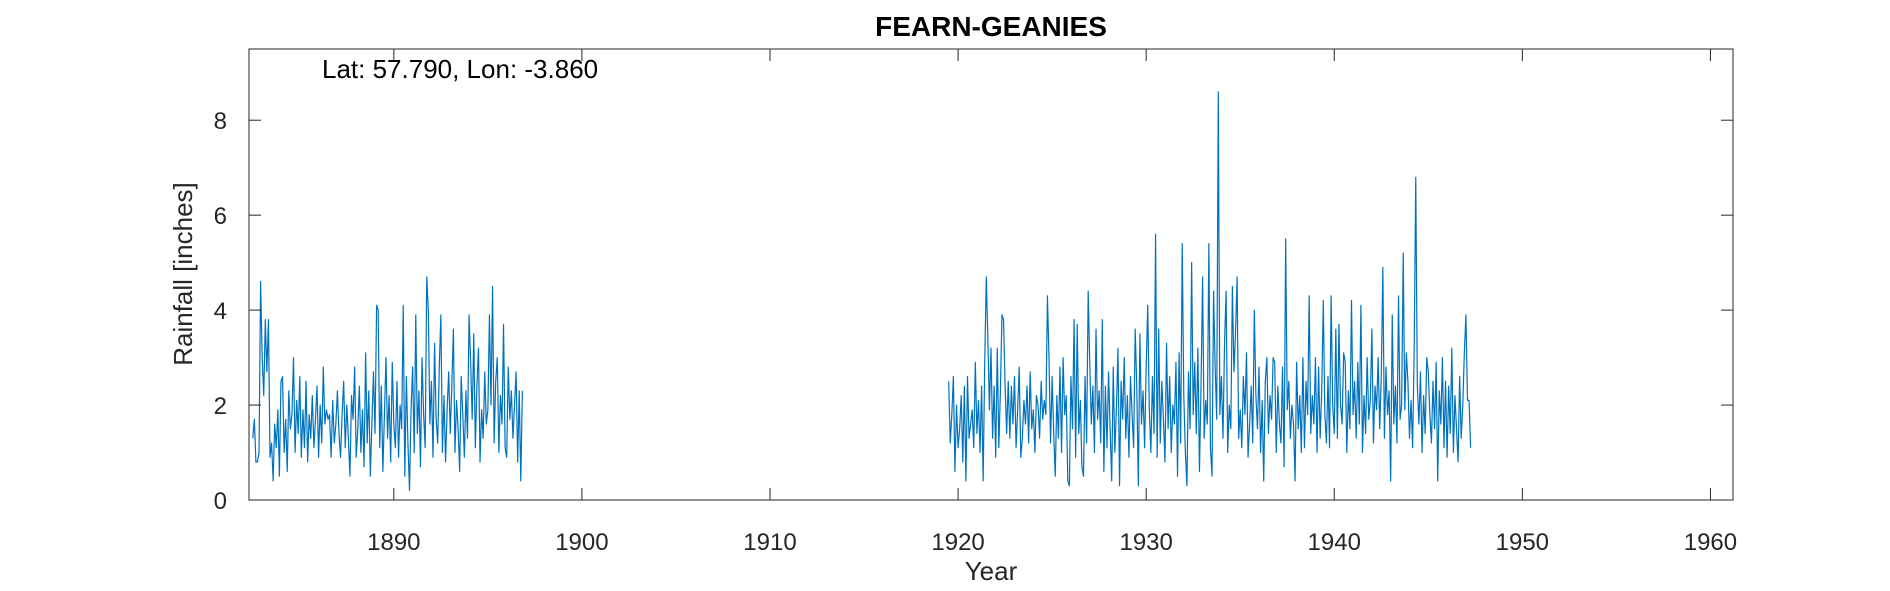 Image resolution: width=1890 pixels, height=591 pixels. What do you see at coordinates (393, 542) in the screenshot?
I see `x-tick-label: 1890` at bounding box center [393, 542].